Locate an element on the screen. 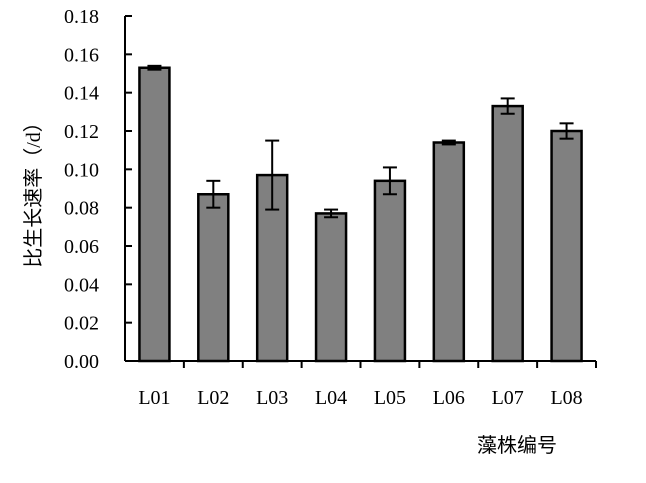 The width and height of the screenshot is (646, 483). error-bar-l07 is located at coordinates (507, 106).